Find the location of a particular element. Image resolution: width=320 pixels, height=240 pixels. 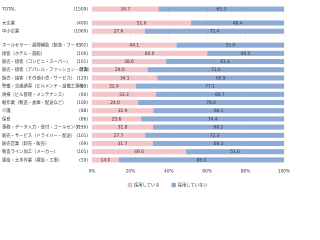

x-tick-label: 100% is located at coordinates (284, 172).